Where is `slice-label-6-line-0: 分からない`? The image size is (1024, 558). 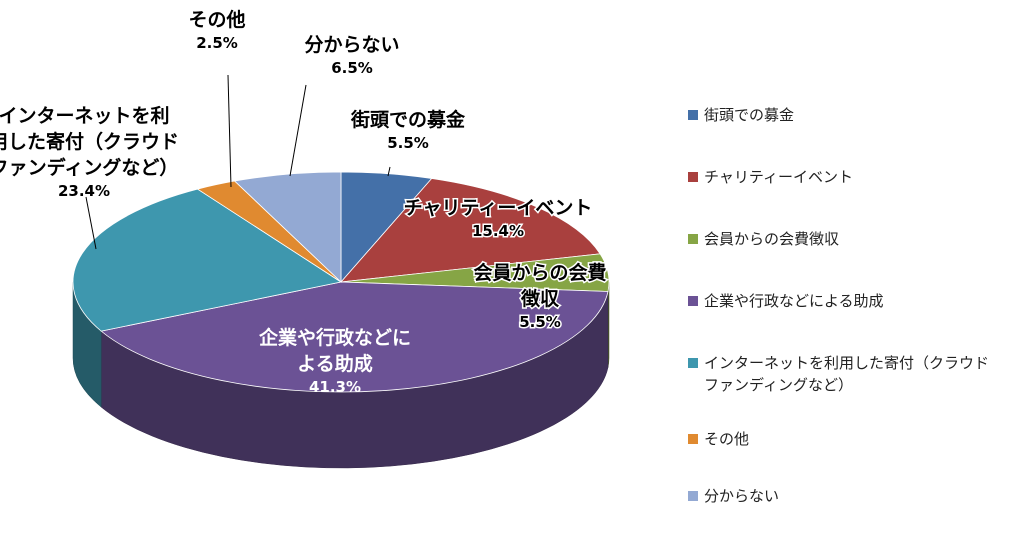 slice-label-6-line-0: 分からない is located at coordinates (351, 45).